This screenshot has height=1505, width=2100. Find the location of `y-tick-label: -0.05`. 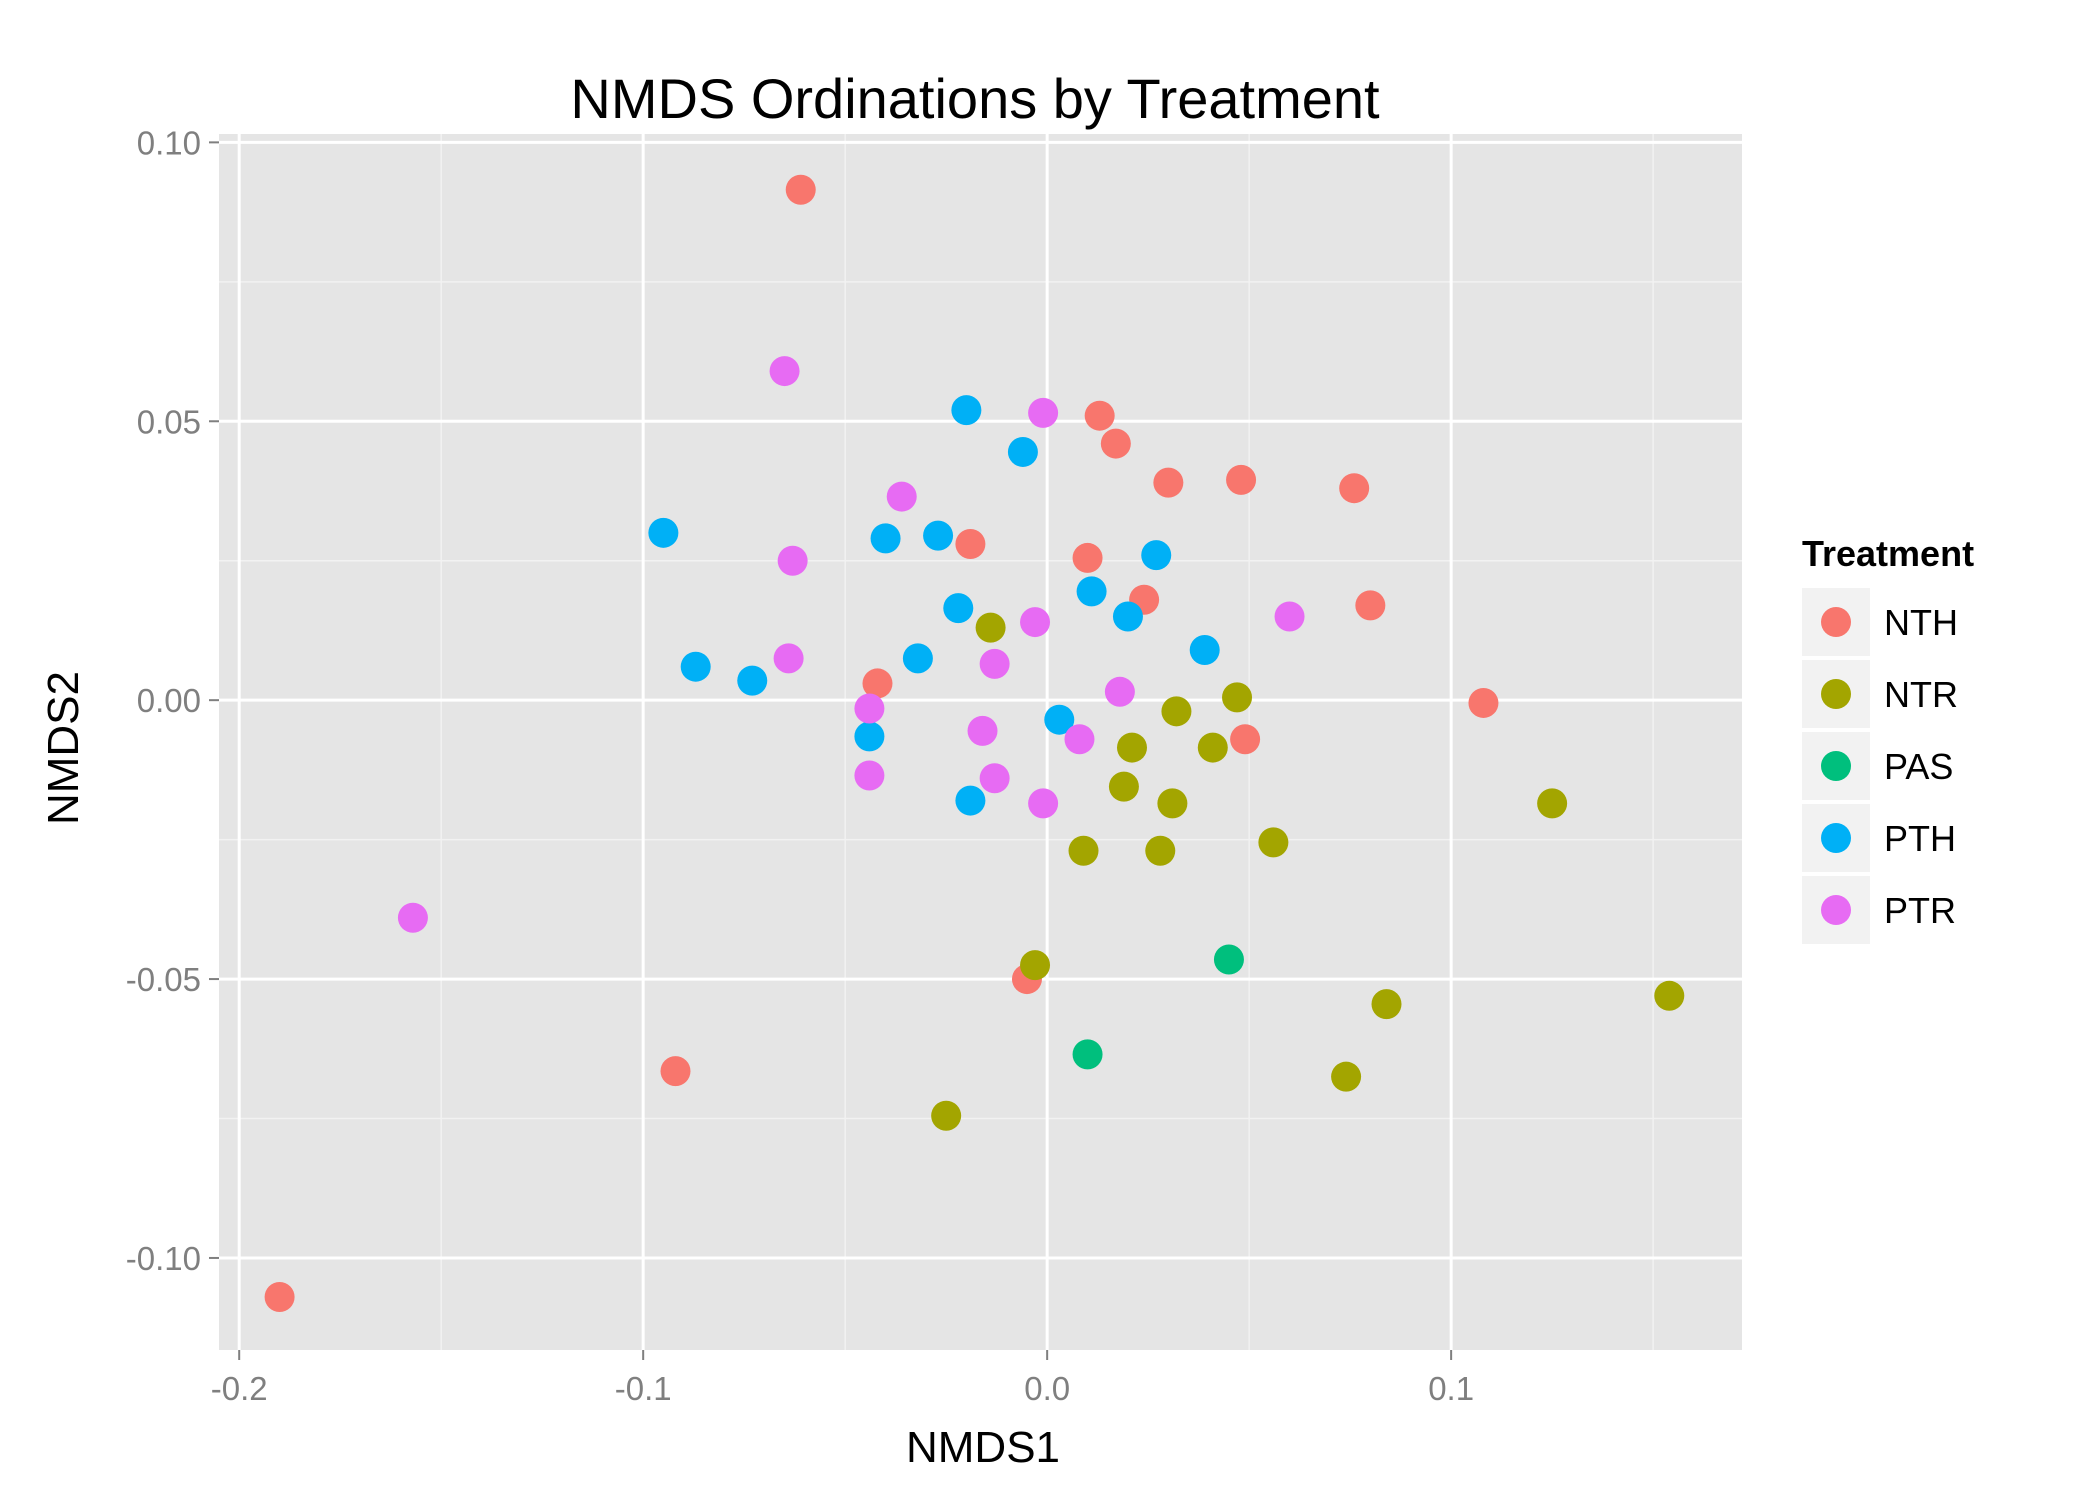

y-tick-label: -0.05 is located at coordinates (163, 979).